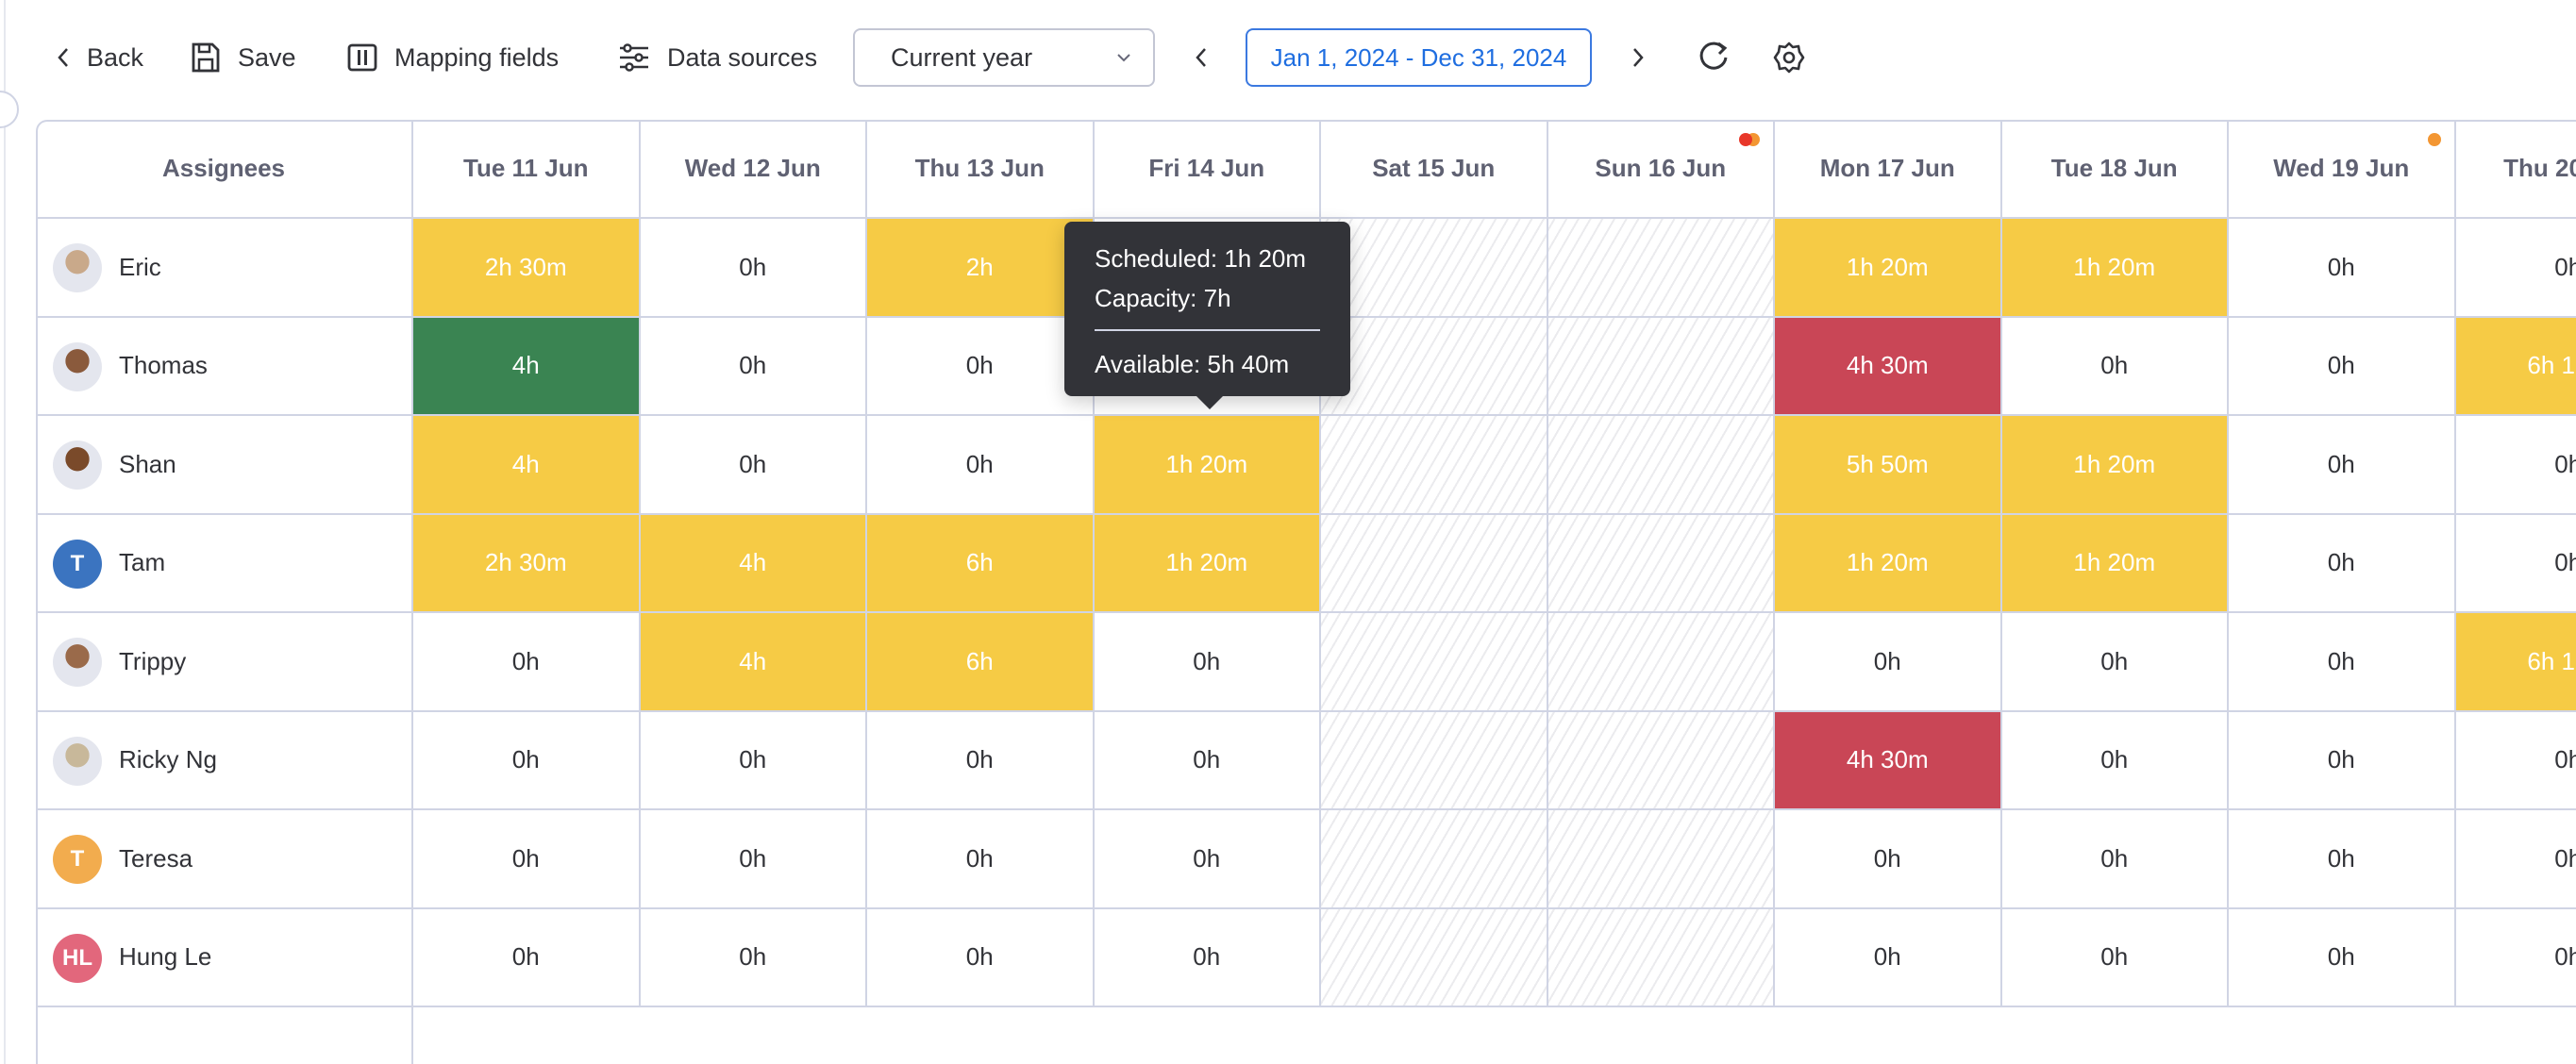  I want to click on date-range-button: Jan 1, 2024 - Dec 31, 2024, so click(1419, 57).